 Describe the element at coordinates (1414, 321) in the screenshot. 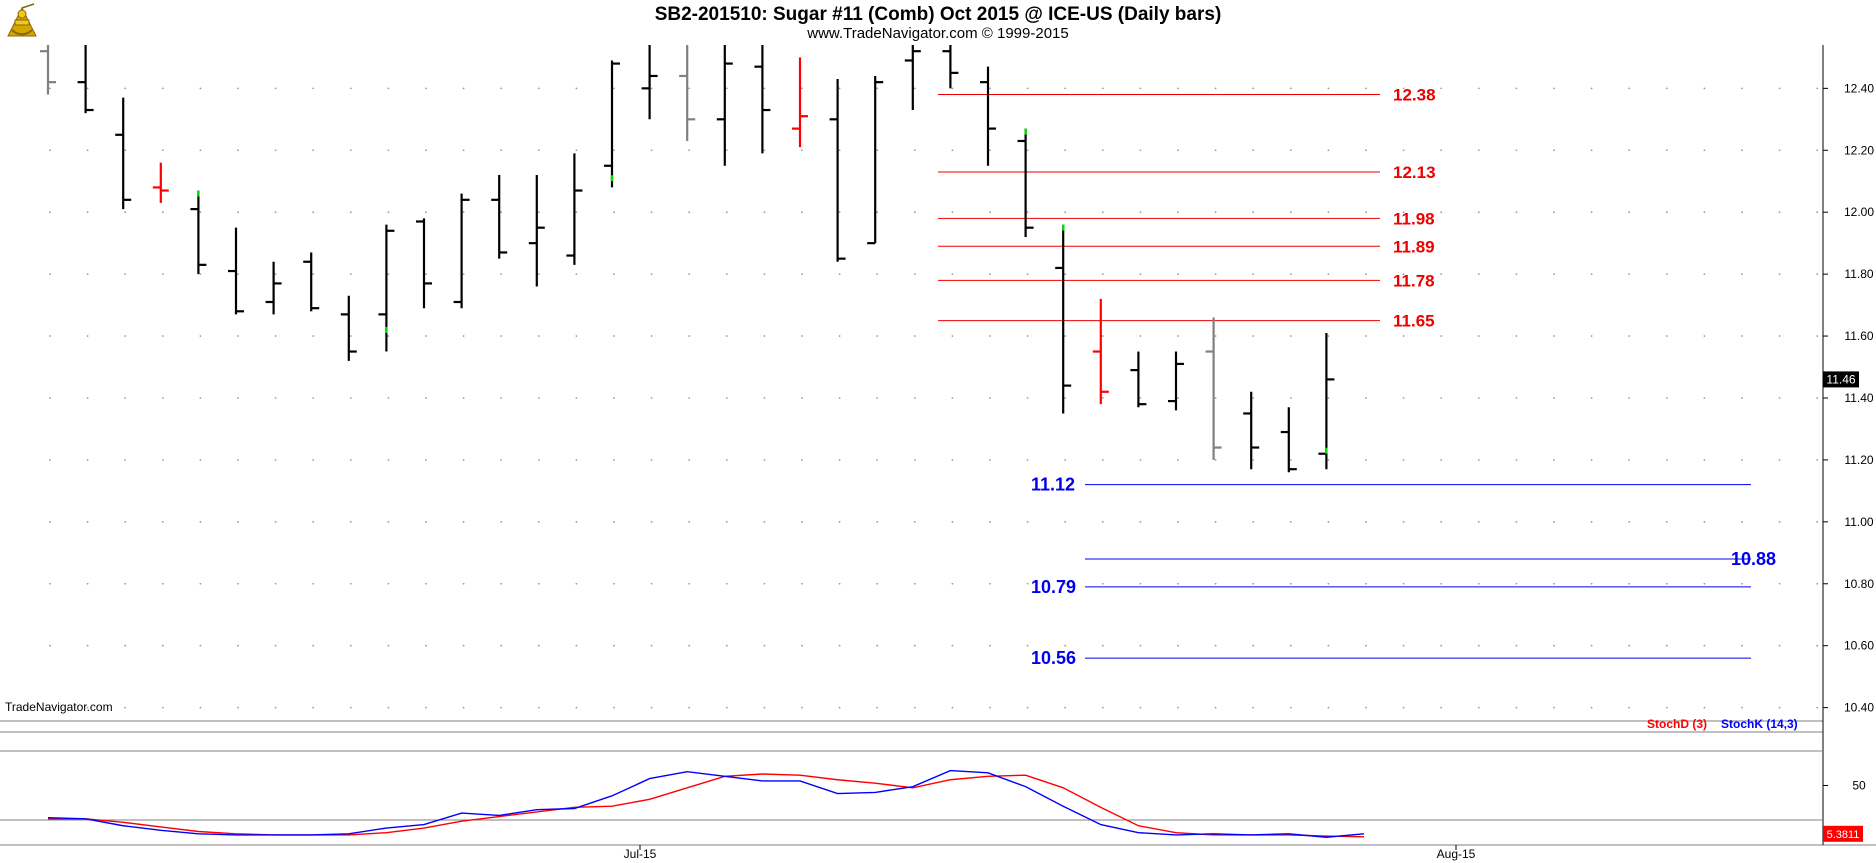

I see `resistance-label: 11.65` at that location.